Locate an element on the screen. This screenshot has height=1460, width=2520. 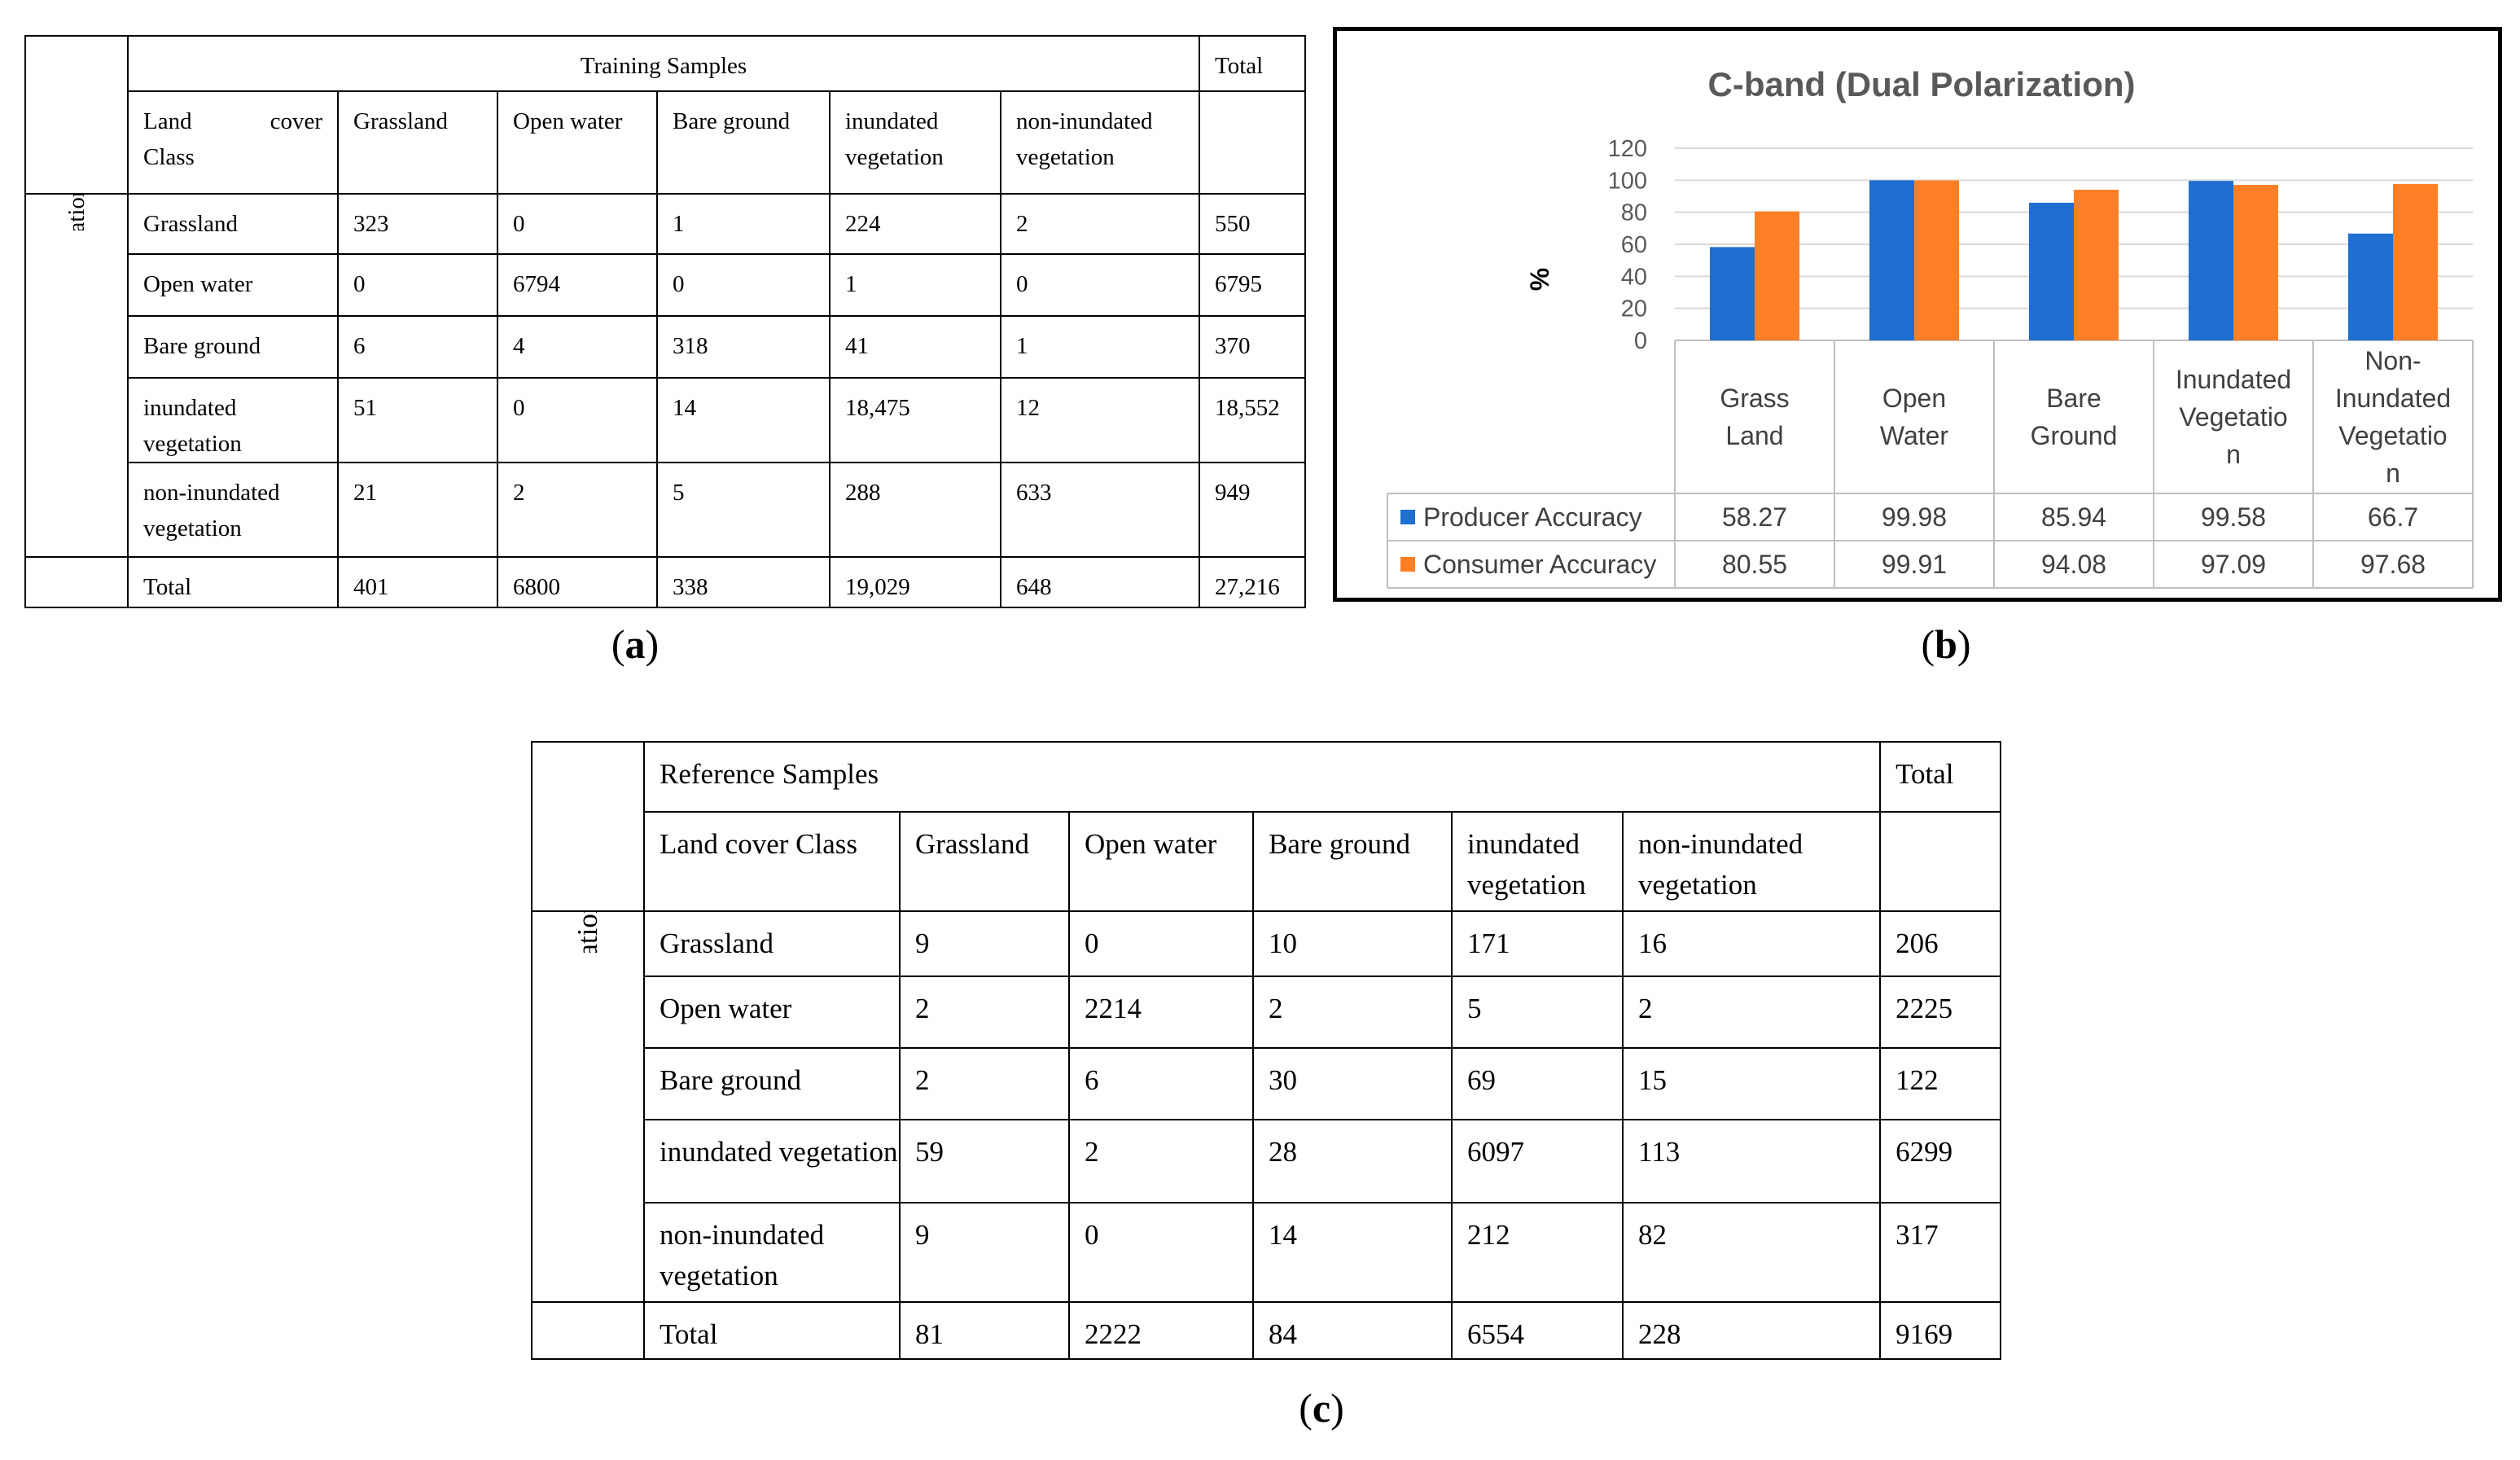
cell: 18,475 is located at coordinates (915, 420).